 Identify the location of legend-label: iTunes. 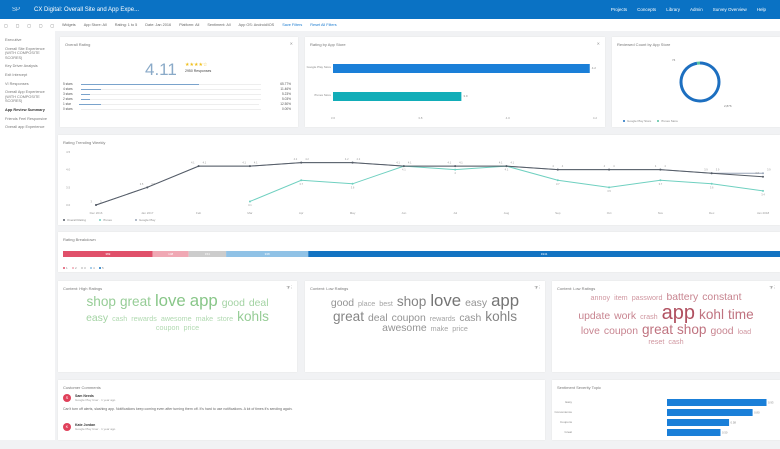
(107, 220).